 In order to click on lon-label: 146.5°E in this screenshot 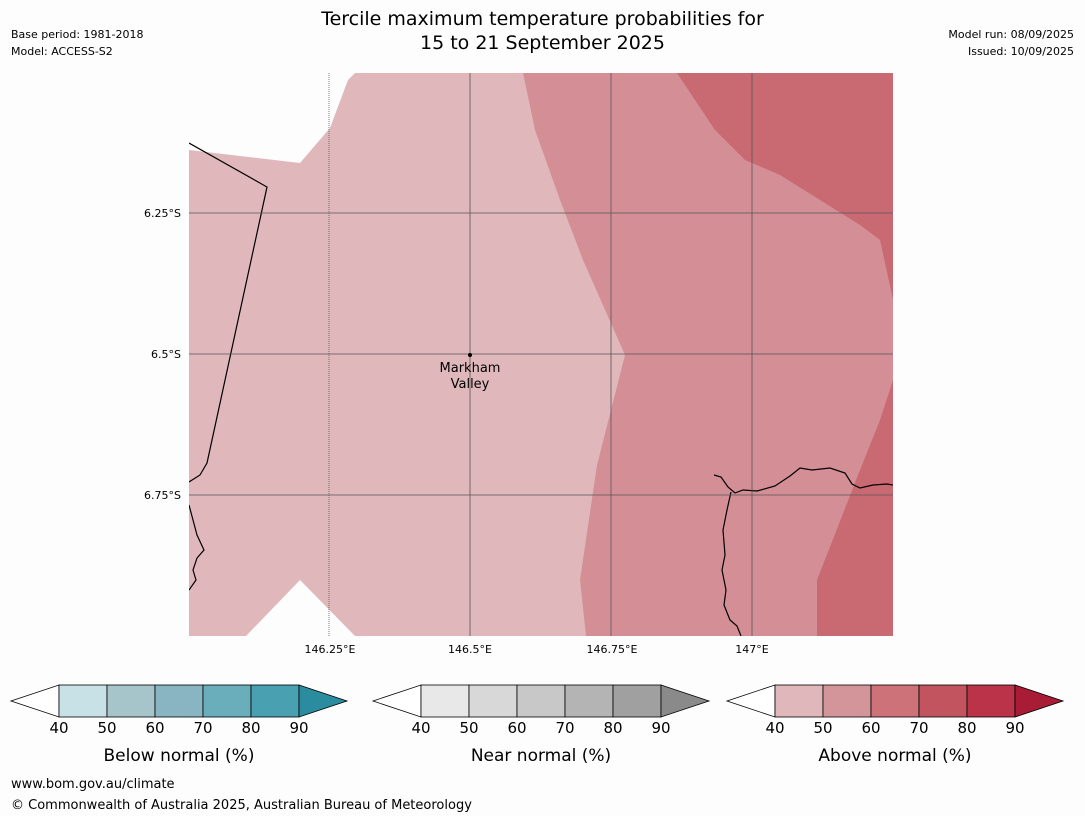, I will do `click(470, 649)`.